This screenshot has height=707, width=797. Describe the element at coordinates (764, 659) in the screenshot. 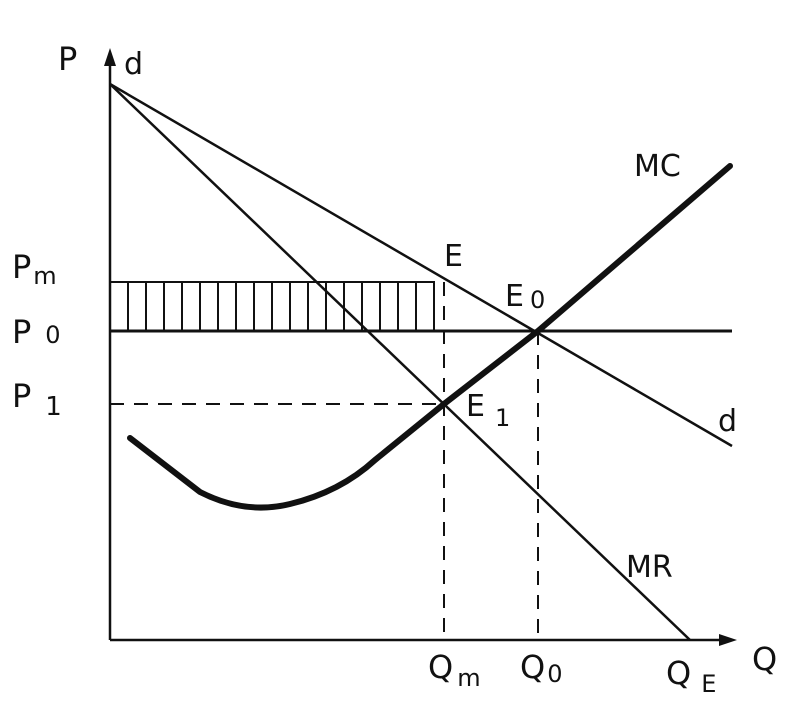

I see `quantity-axis-label: Q` at that location.